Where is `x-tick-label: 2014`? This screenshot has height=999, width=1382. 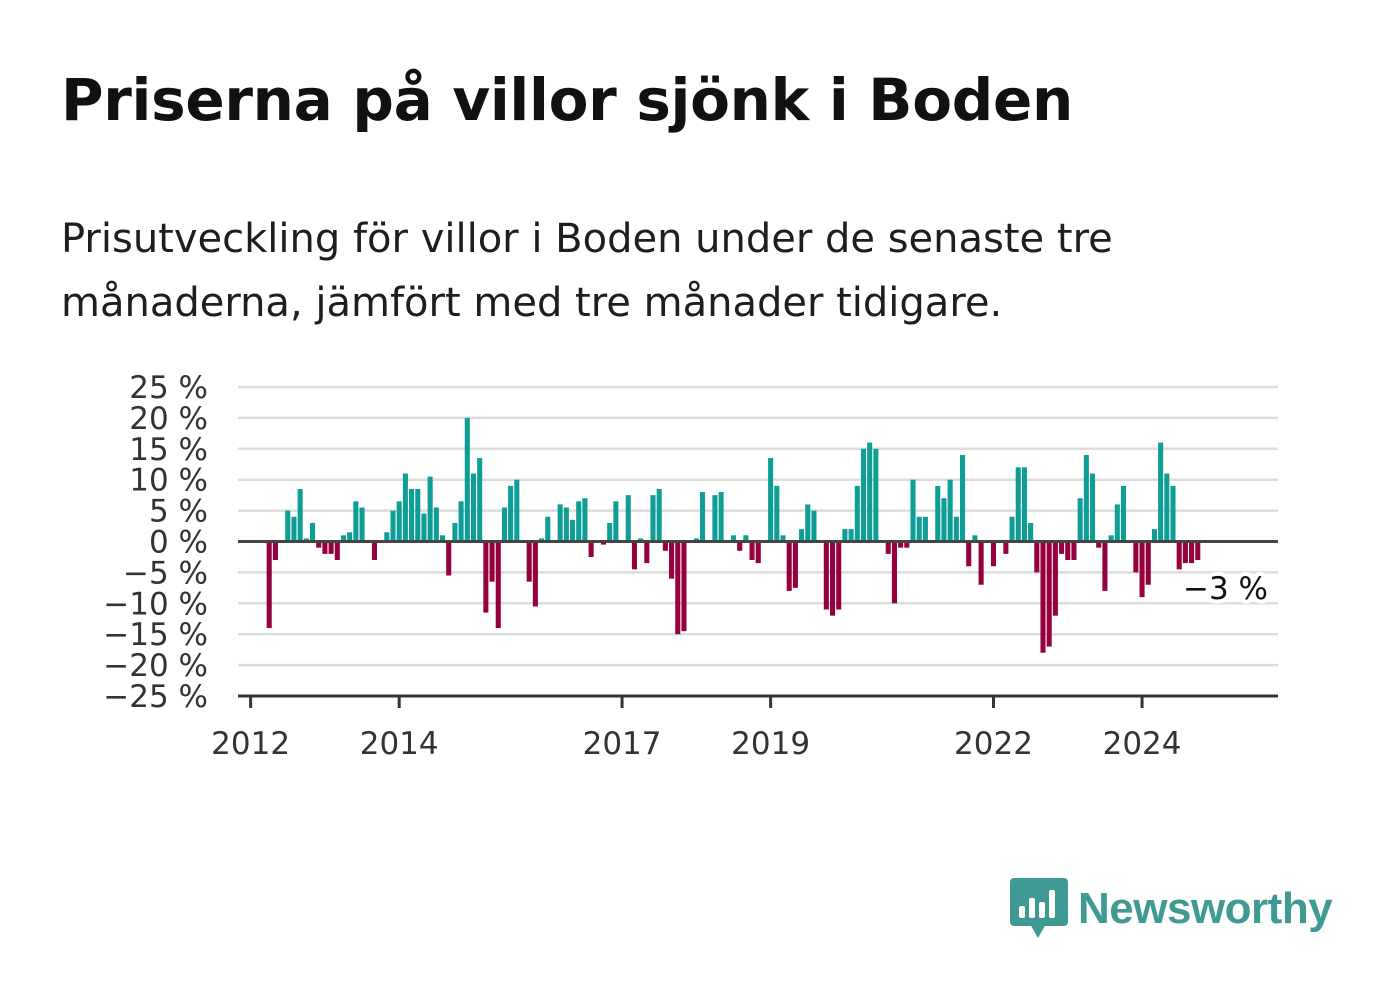 x-tick-label: 2014 is located at coordinates (399, 744).